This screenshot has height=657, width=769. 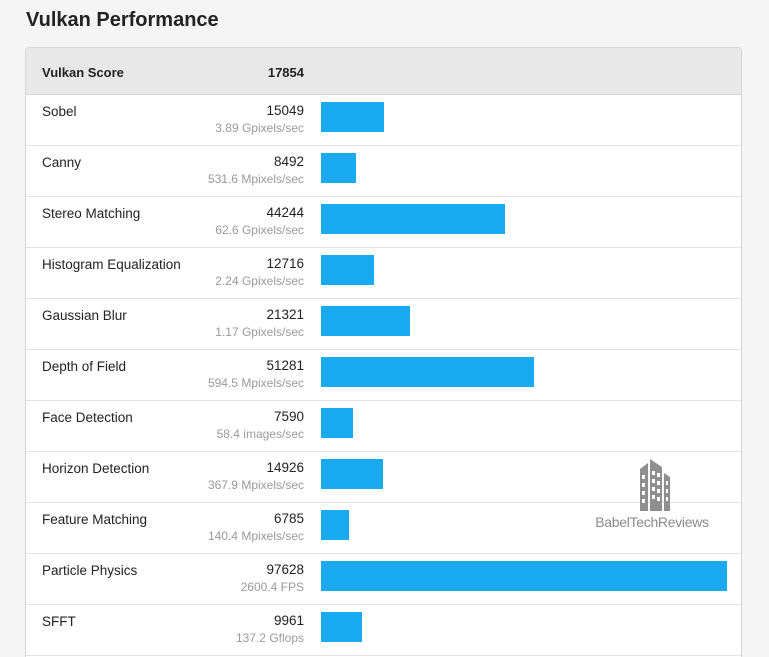 I want to click on benchmark-name: Gaussian Blur, so click(x=84, y=315).